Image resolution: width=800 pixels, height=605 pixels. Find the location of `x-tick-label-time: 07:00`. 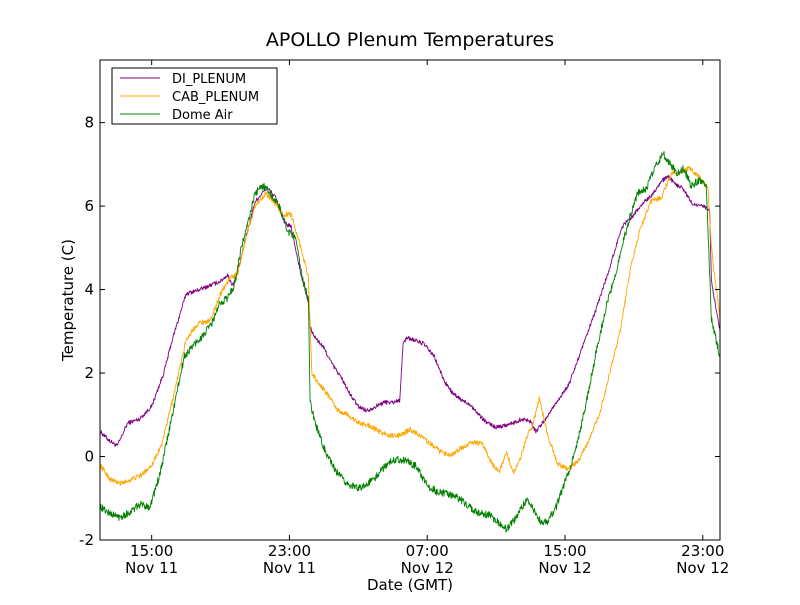

x-tick-label-time: 07:00 is located at coordinates (427, 551).